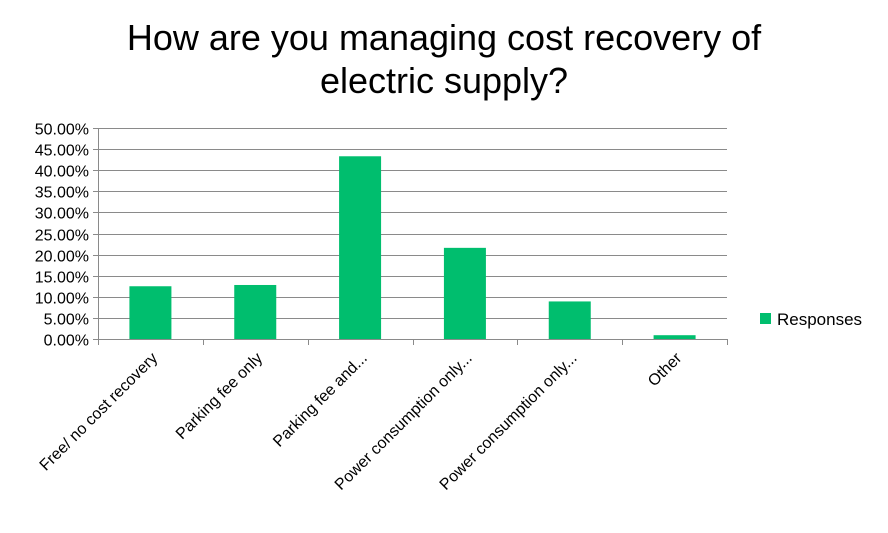 This screenshot has height=533, width=888. I want to click on y-tick-label: 0.00%, so click(66, 341).